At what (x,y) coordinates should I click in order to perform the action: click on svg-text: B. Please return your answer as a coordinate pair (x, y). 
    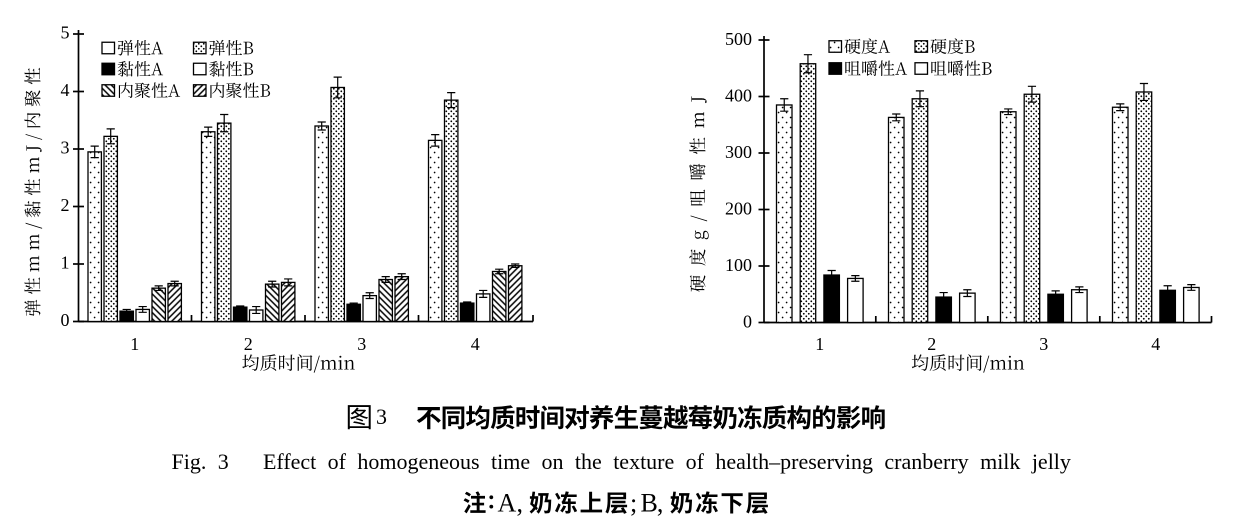
    Looking at the image, I should click on (649, 503).